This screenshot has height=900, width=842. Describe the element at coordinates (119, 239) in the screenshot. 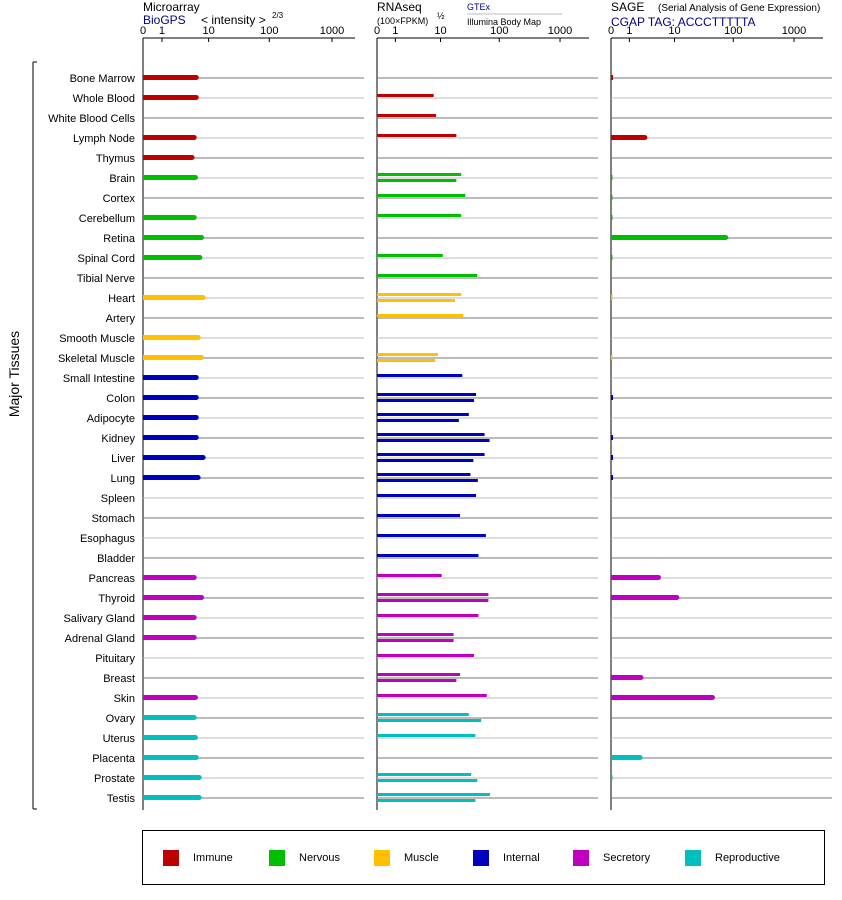

I see `tissue-label: Retina` at that location.